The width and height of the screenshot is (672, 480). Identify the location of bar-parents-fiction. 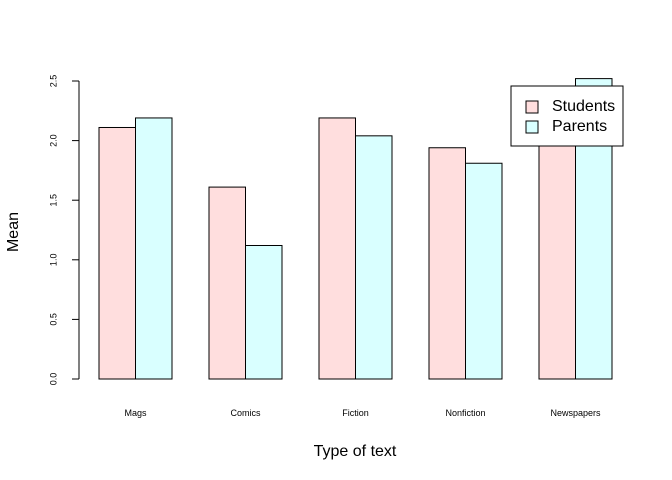
(374, 257).